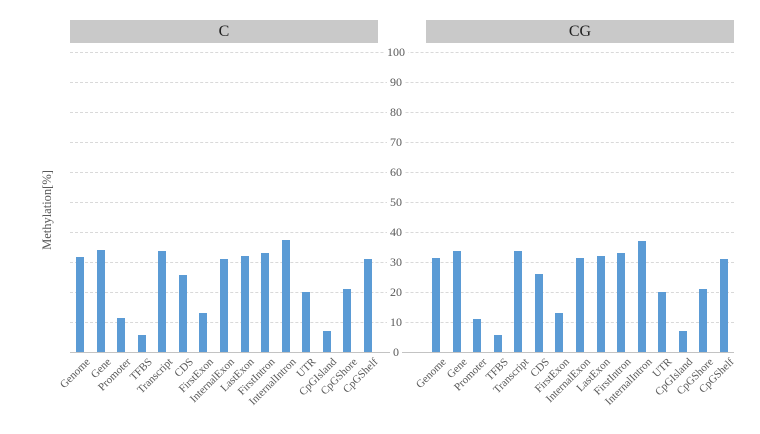  I want to click on bar-cg-genome, so click(436, 304).